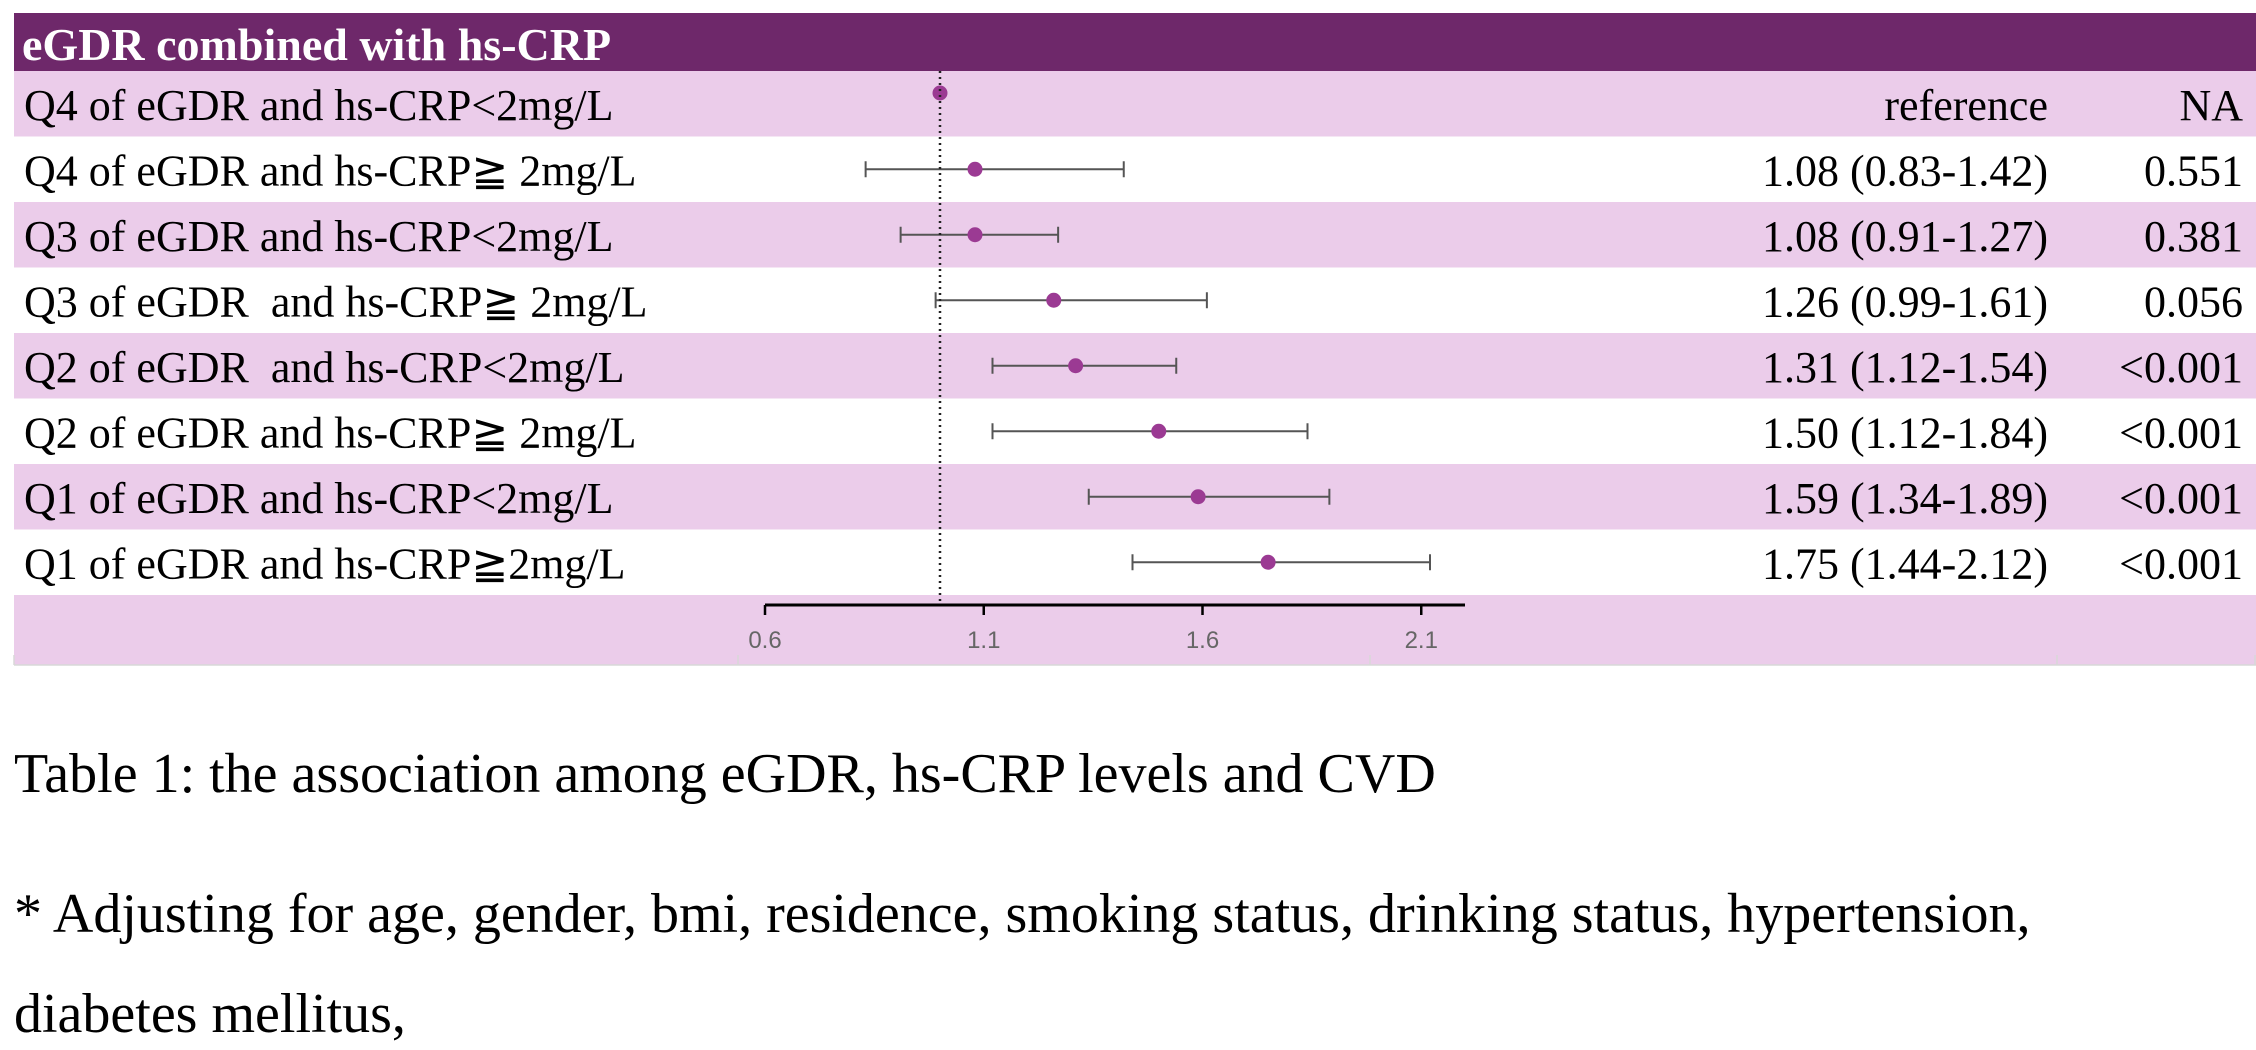 This screenshot has width=2256, height=1050. What do you see at coordinates (330, 432) in the screenshot?
I see `row-label: Q2 of eGDR and hs-CRP≧ 2mg/L` at bounding box center [330, 432].